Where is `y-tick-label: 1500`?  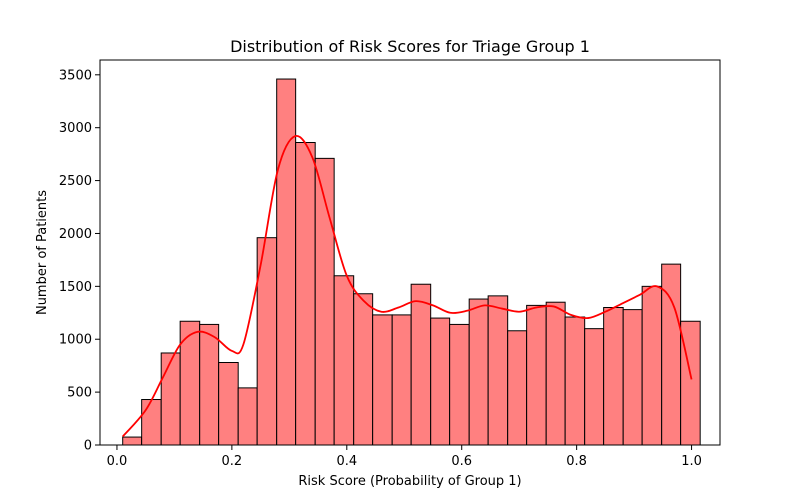
y-tick-label: 1500 is located at coordinates (75, 287).